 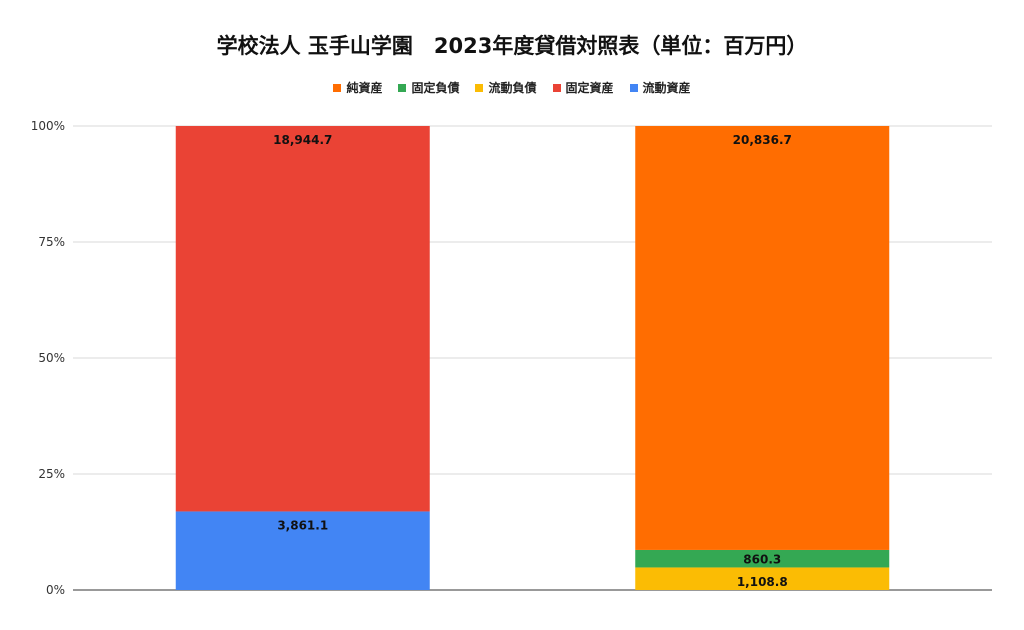 I want to click on legend-item: 流動資産, so click(x=660, y=87).